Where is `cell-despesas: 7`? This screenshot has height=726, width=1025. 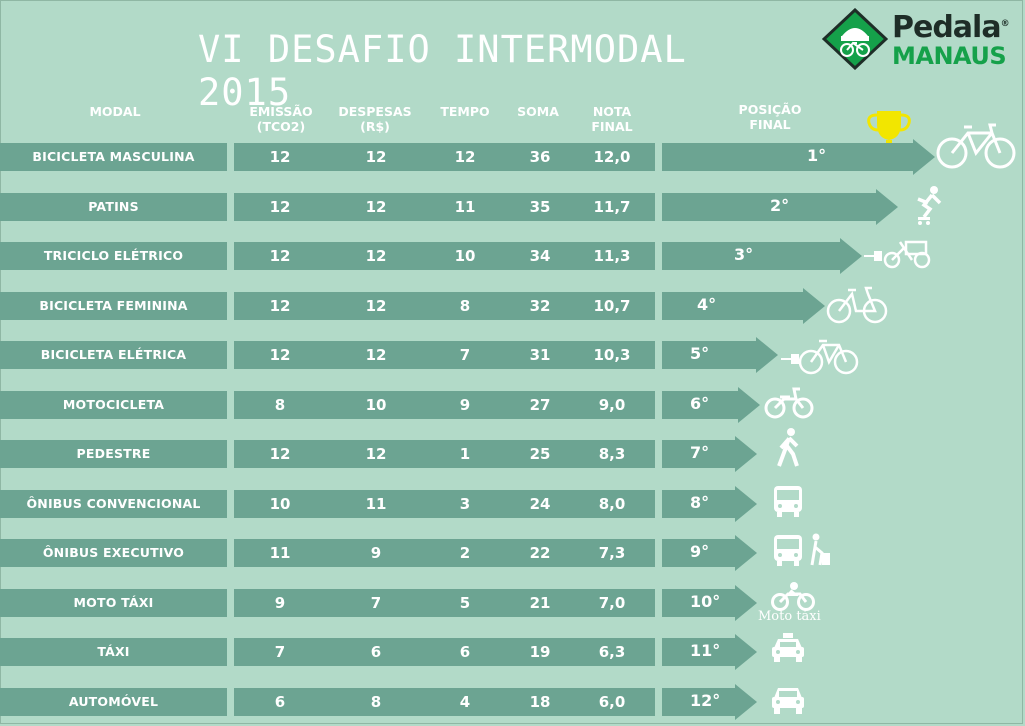
cell-despesas: 7 is located at coordinates (376, 603).